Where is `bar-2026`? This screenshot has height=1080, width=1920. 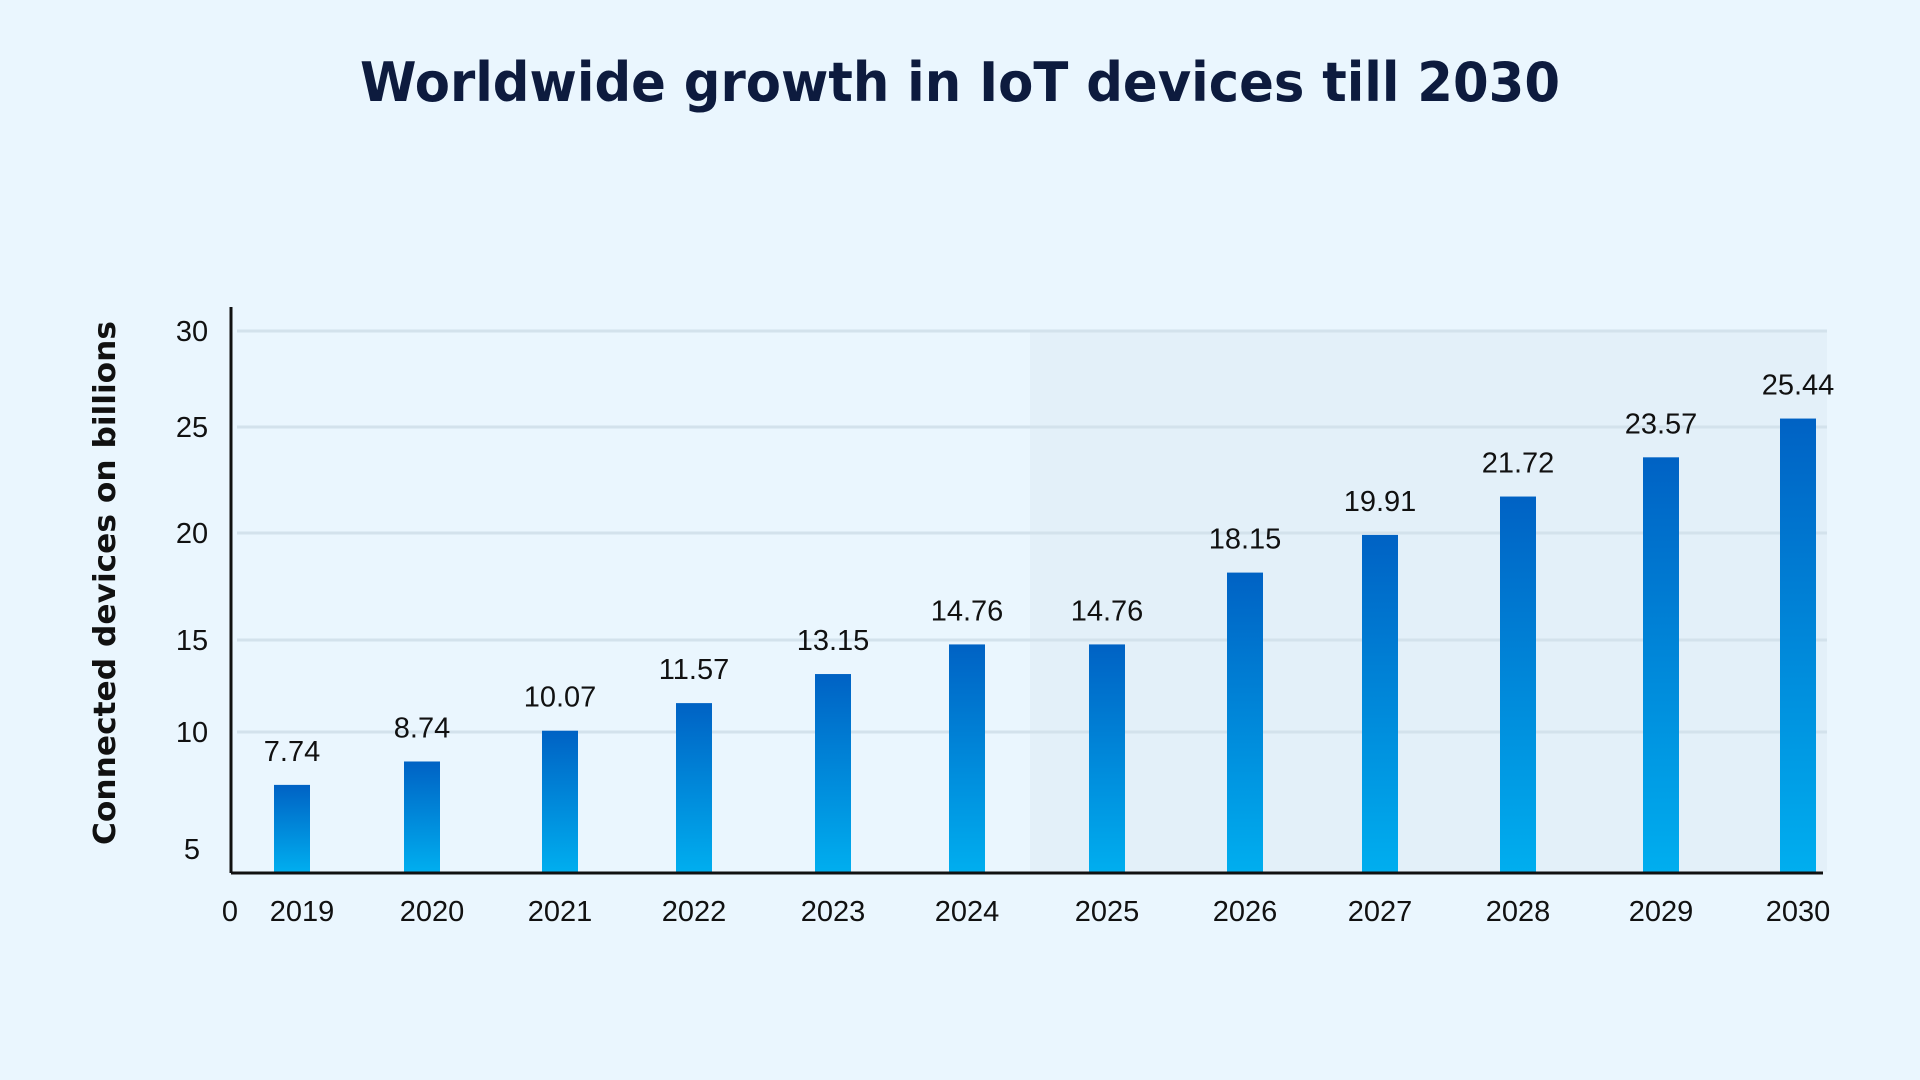 bar-2026 is located at coordinates (1245, 722).